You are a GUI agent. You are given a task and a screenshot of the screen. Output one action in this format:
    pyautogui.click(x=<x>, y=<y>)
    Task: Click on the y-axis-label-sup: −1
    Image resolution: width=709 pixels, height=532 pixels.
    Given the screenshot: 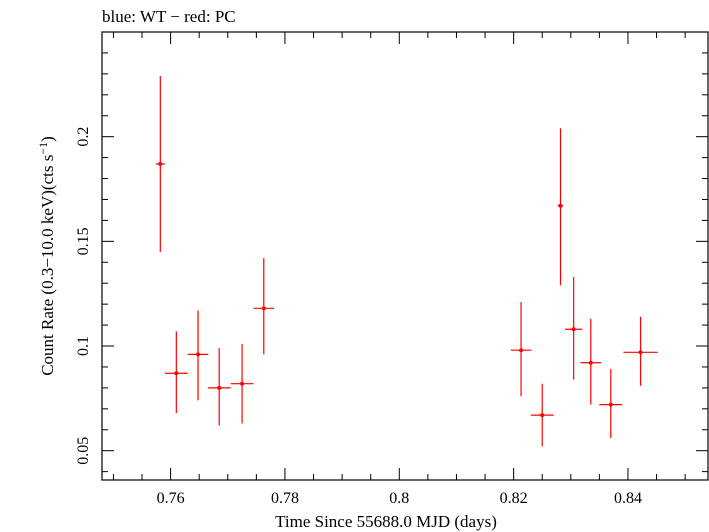 What is the action you would take?
    pyautogui.click(x=43, y=148)
    